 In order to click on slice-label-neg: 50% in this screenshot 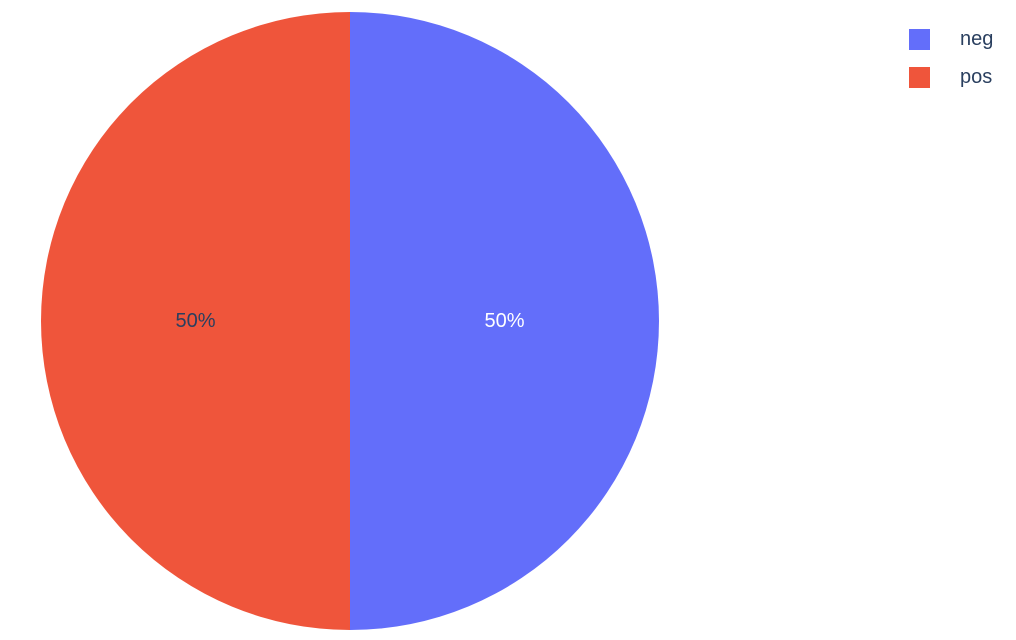, I will do `click(504, 321)`.